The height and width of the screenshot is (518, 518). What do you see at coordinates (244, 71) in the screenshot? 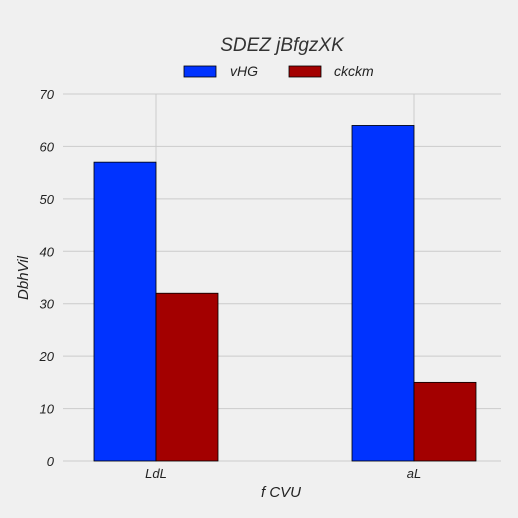
I see `legend-label: vHG` at bounding box center [244, 71].